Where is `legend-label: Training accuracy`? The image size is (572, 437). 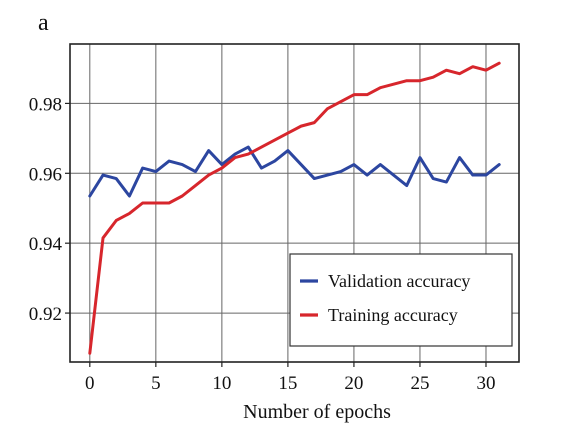 legend-label: Training accuracy is located at coordinates (393, 315).